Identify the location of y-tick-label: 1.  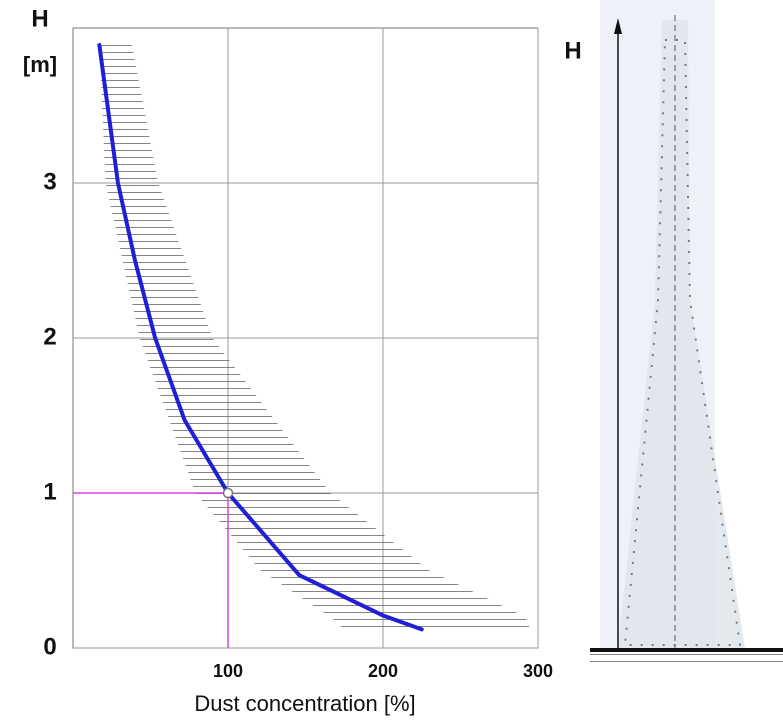
(49, 491).